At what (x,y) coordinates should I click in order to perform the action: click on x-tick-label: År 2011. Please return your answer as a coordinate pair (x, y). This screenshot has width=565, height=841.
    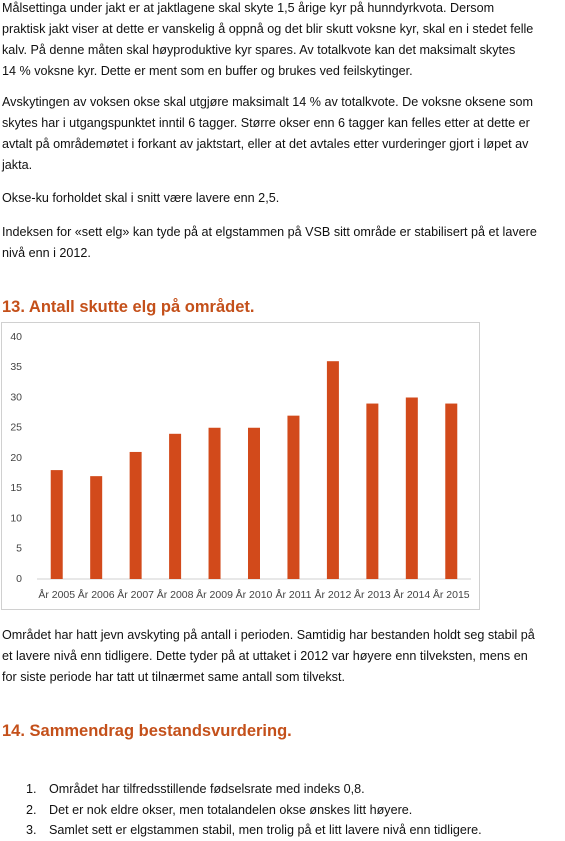
    Looking at the image, I should click on (293, 594).